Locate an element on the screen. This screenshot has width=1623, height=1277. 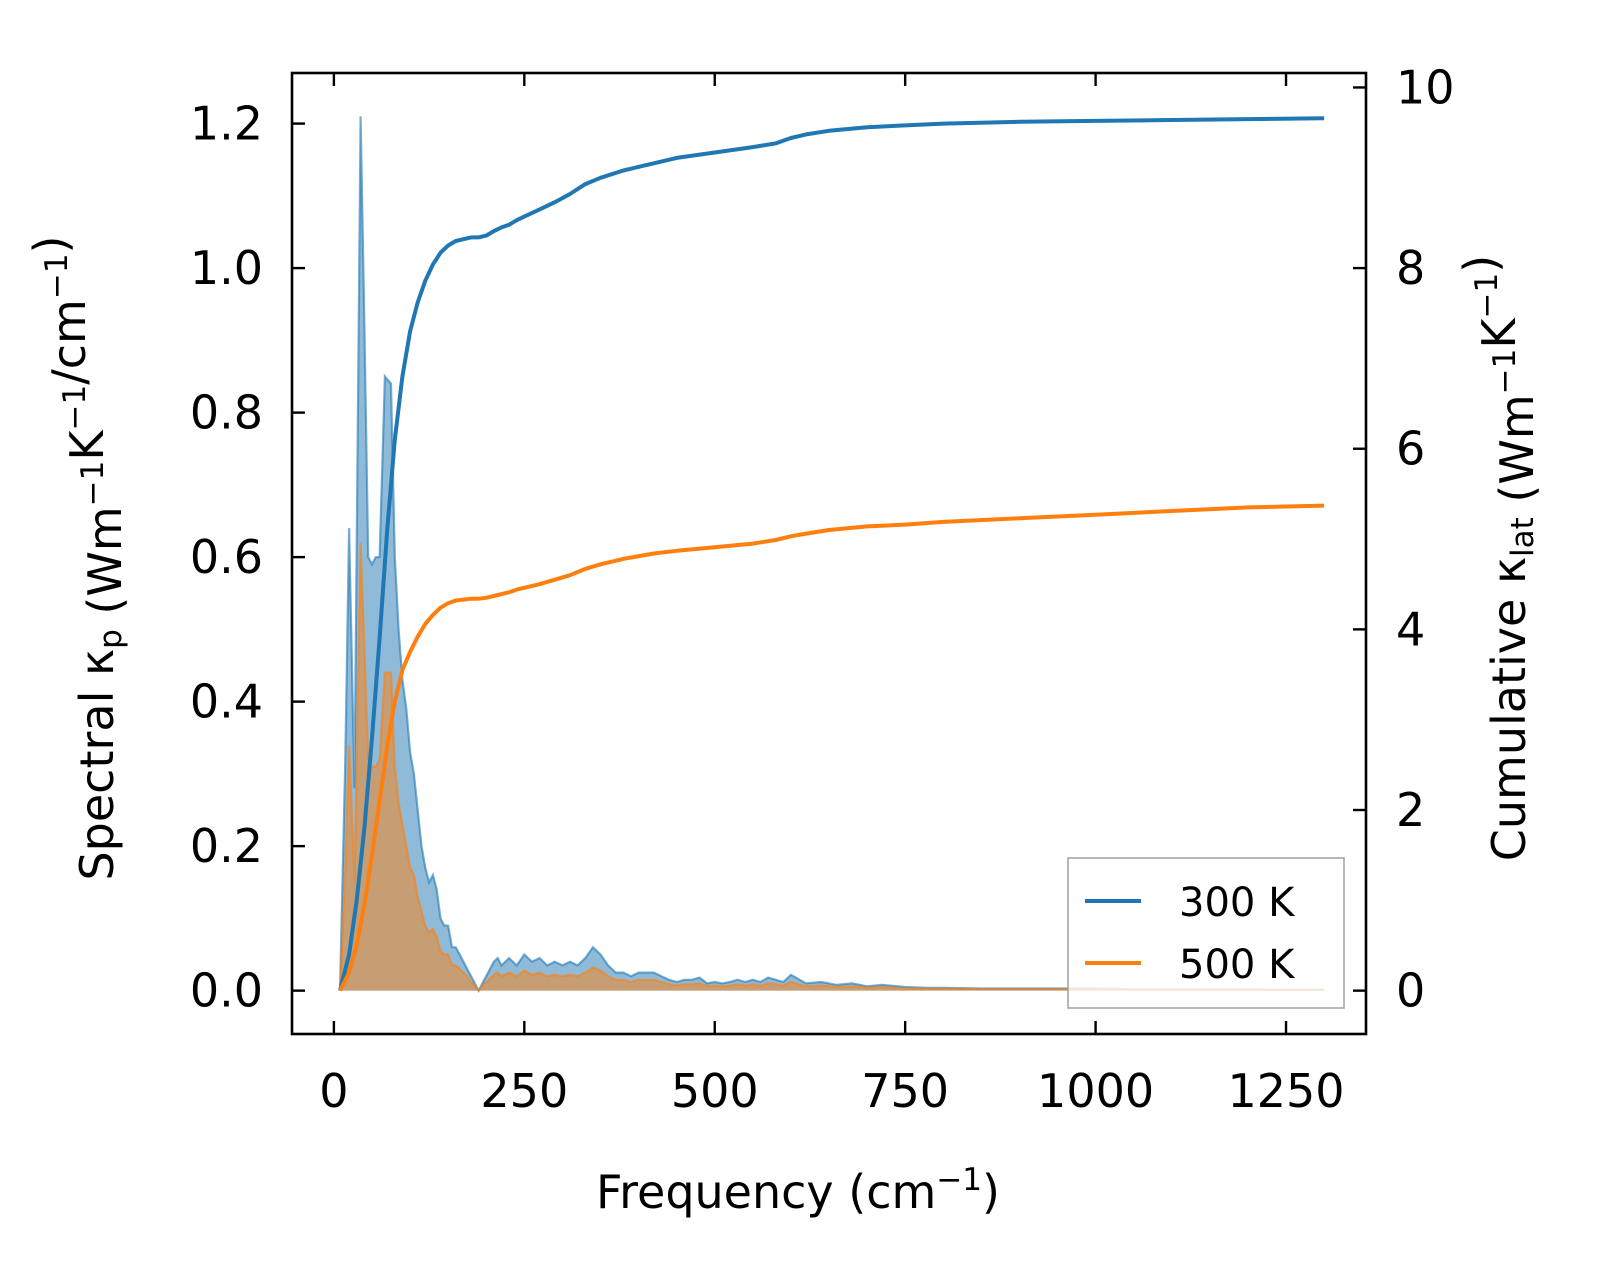
left-y-tick-label: 0.8 is located at coordinates (226, 413).